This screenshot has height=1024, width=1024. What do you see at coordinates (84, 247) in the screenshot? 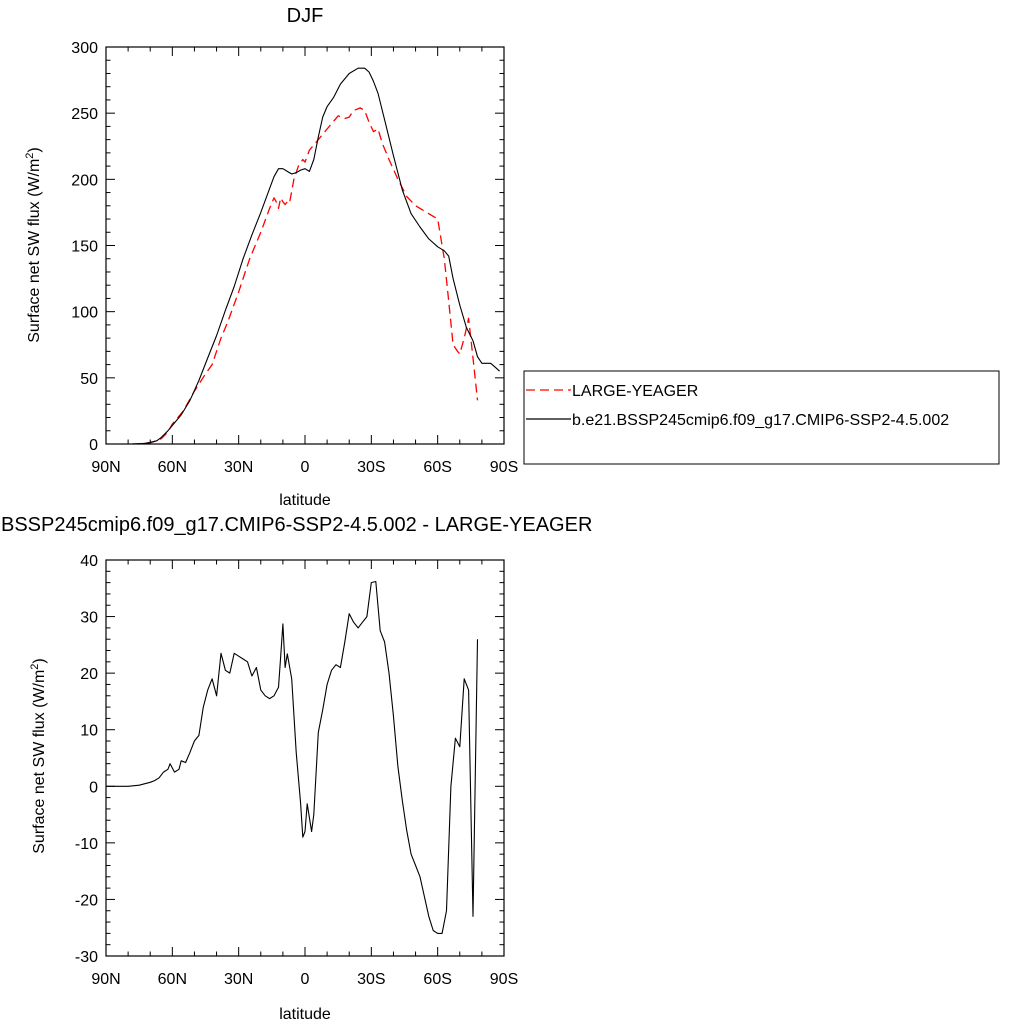
I see `top-chart-y-tick-label: 150` at bounding box center [84, 247].